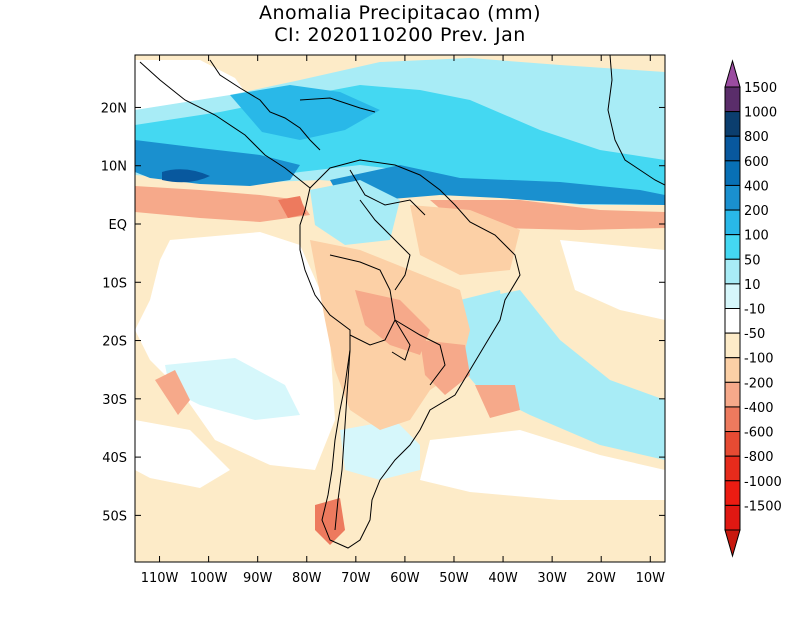 The width and height of the screenshot is (800, 618). I want to click on colorbar-label: -10, so click(754, 310).